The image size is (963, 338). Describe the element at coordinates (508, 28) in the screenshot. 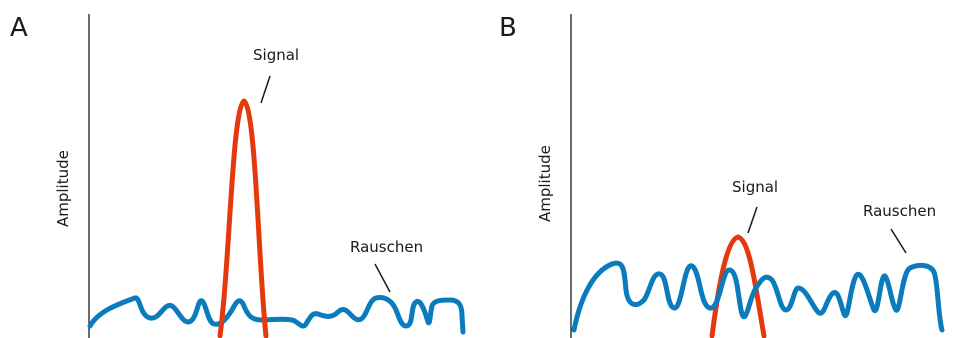

I see `panel-b-letter: B` at that location.